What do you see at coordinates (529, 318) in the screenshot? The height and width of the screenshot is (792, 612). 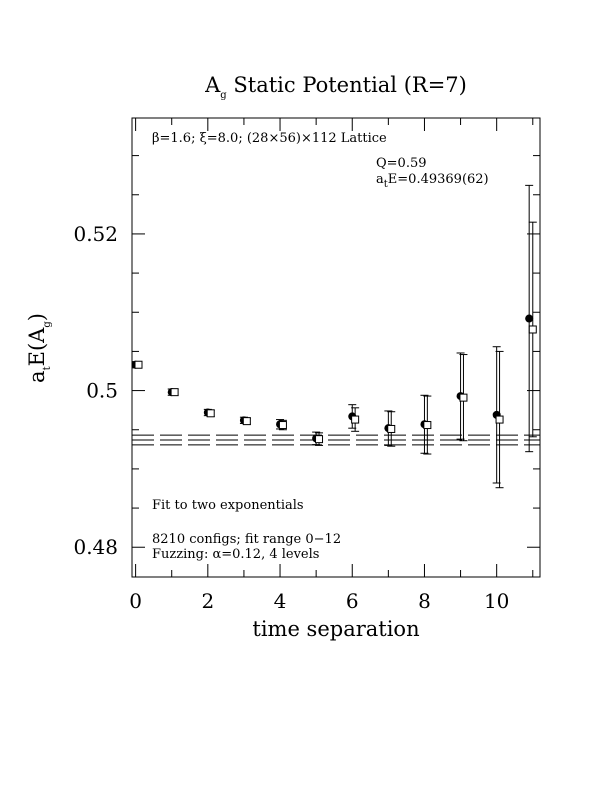 I see `data-point-circle` at bounding box center [529, 318].